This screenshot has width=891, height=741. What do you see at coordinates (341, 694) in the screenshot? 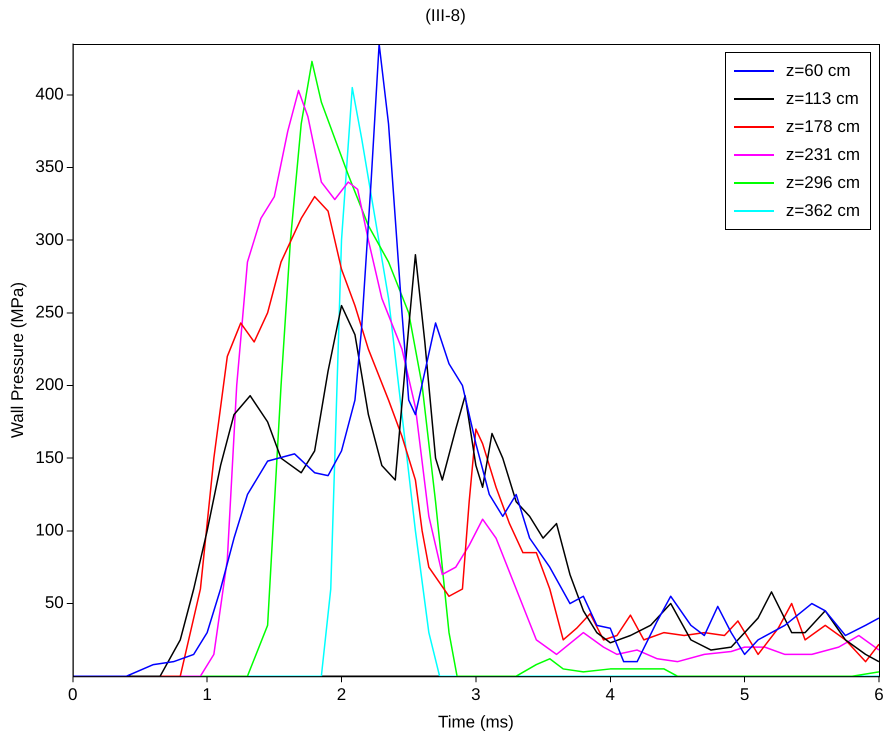
I see `x-tick-label: 2` at bounding box center [341, 694].